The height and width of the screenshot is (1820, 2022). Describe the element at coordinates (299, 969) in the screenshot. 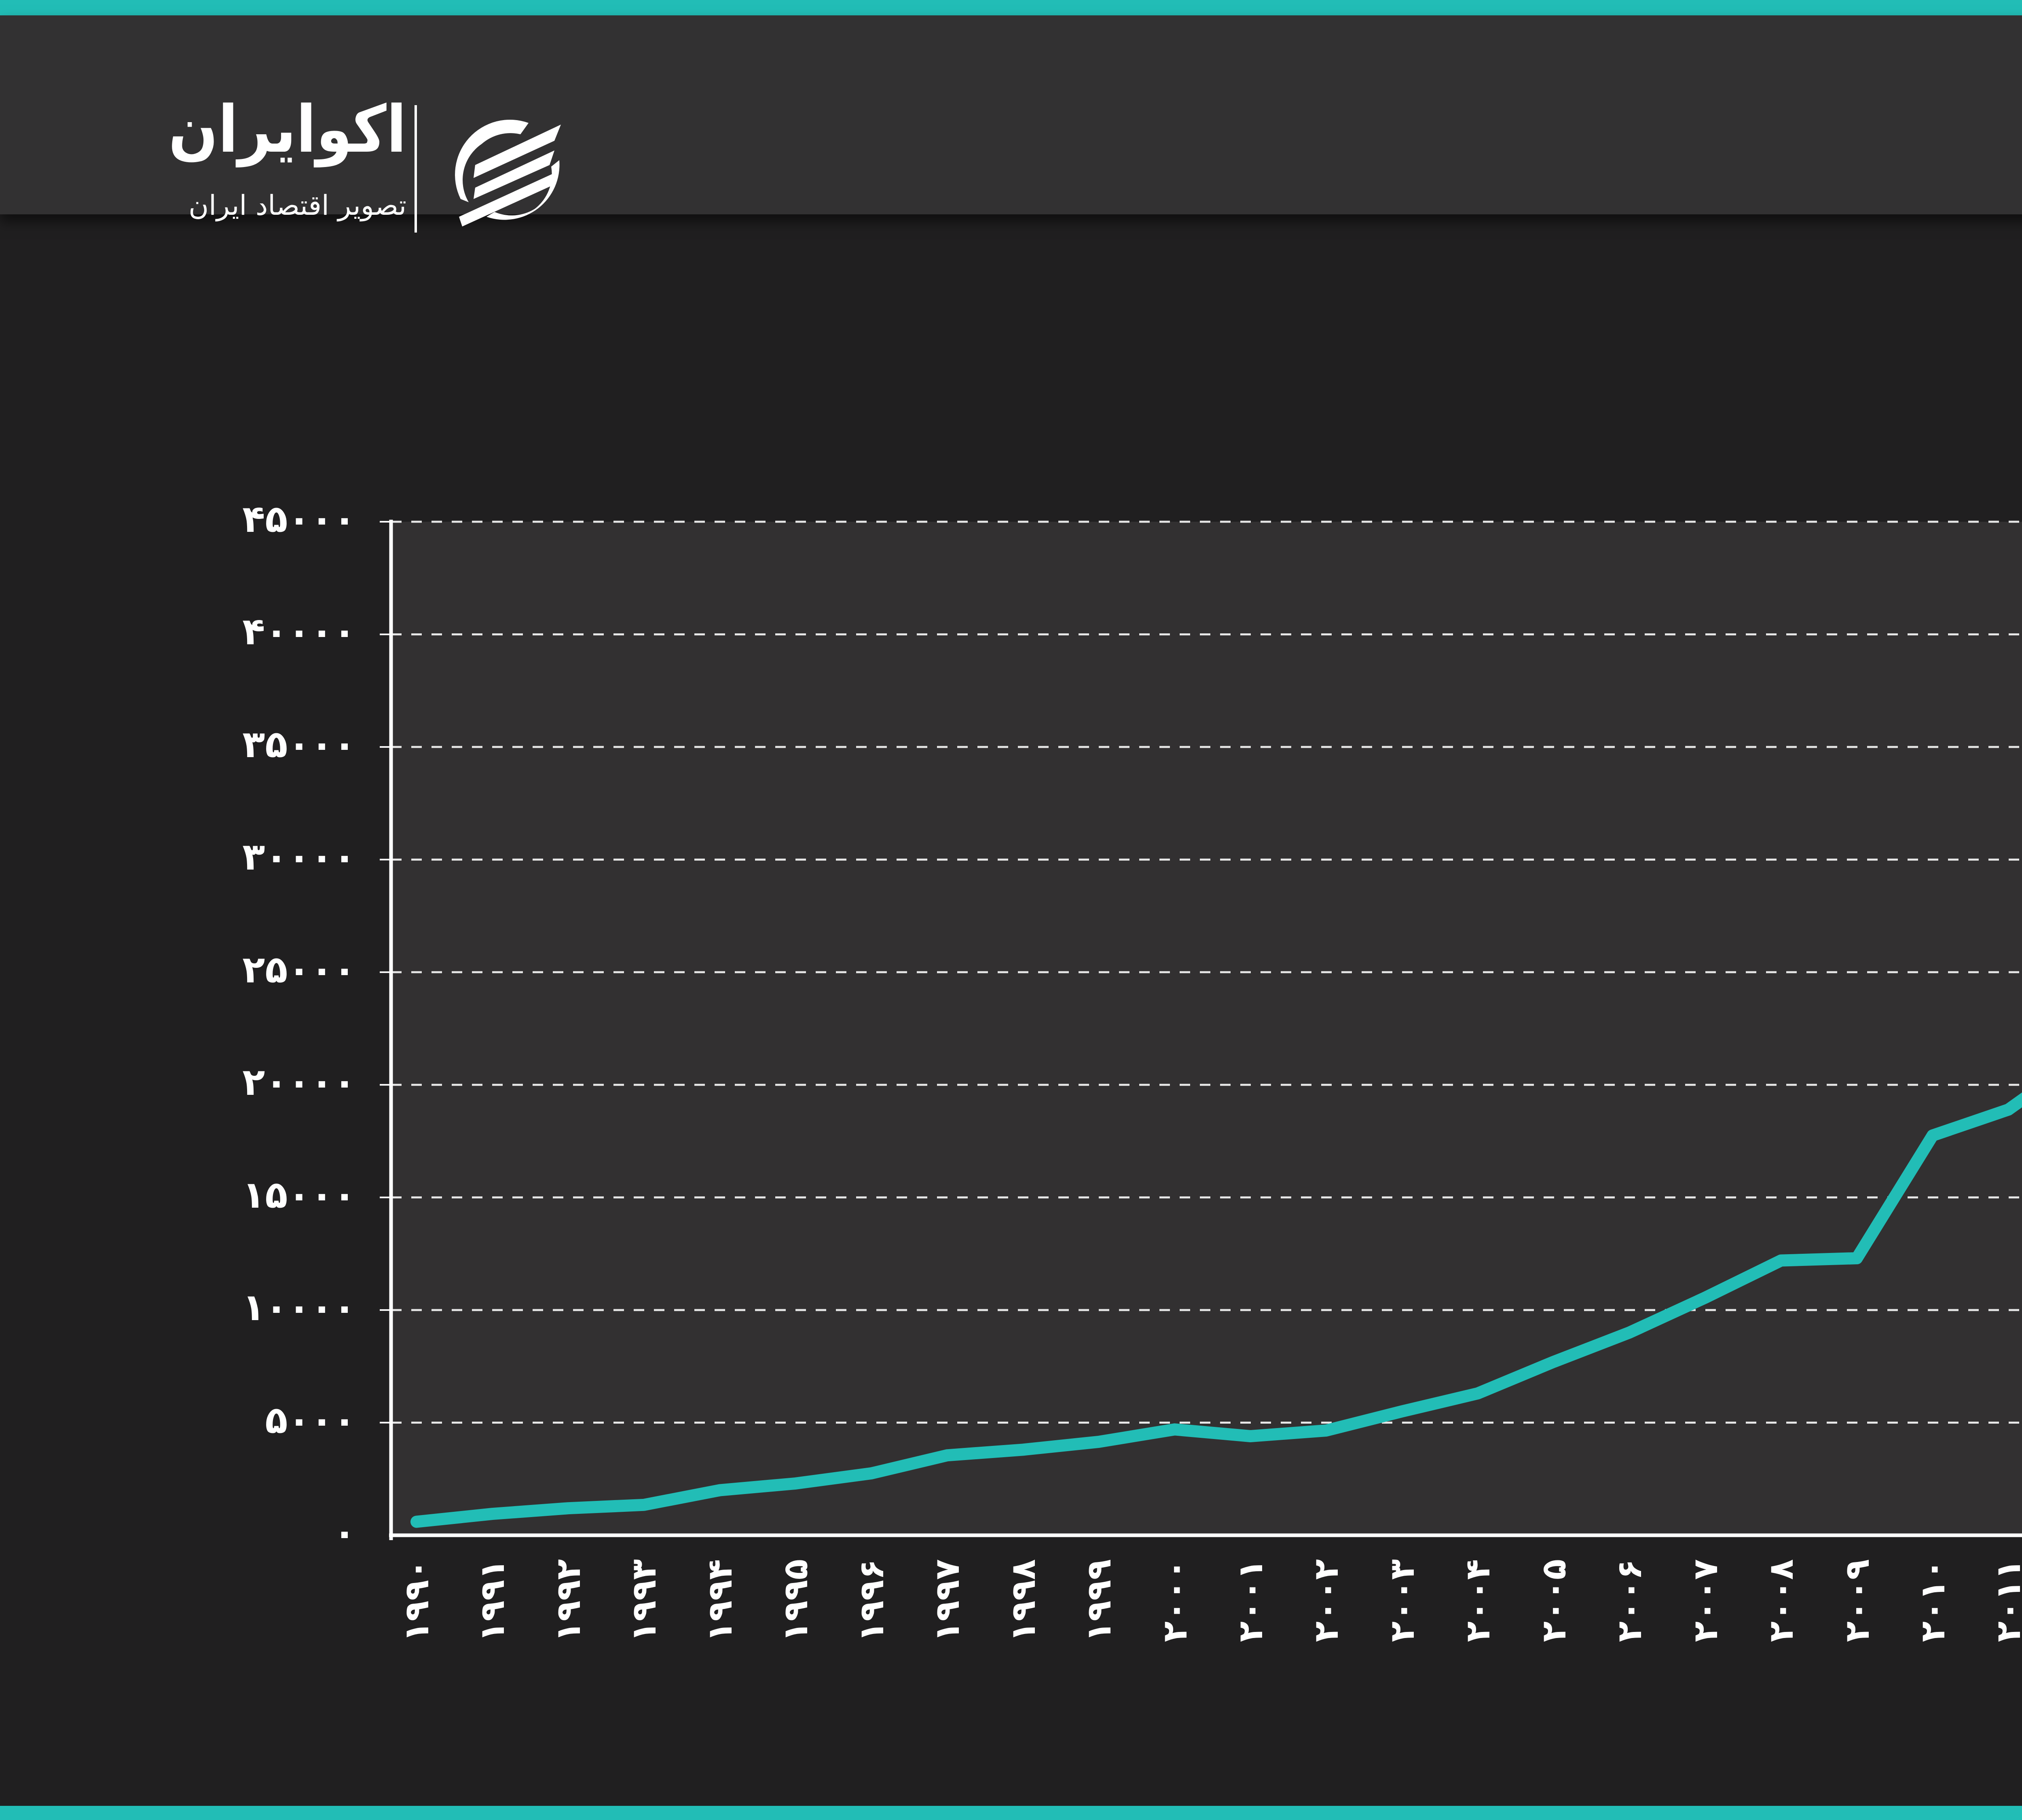

I see `y-tick-label: ۲۵۰۰۰` at that location.